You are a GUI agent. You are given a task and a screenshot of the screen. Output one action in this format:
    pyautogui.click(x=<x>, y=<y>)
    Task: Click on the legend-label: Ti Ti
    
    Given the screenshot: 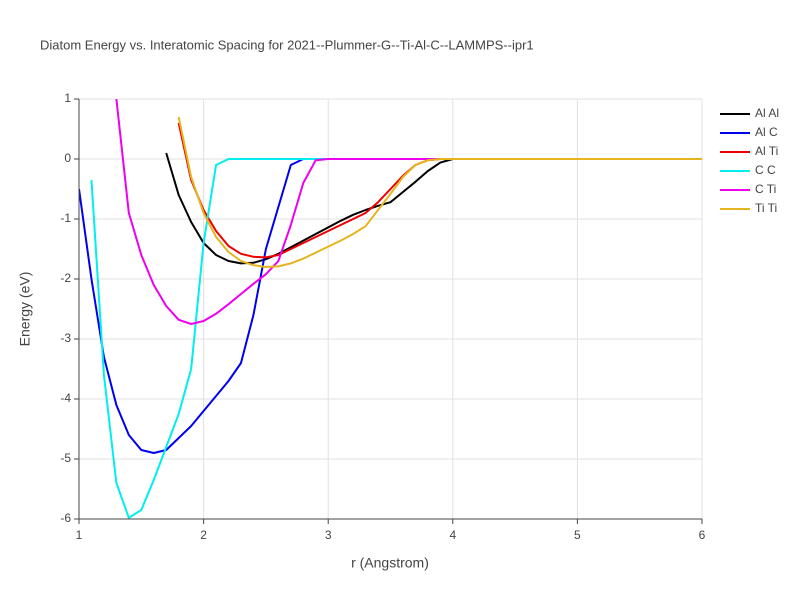 What is the action you would take?
    pyautogui.click(x=766, y=208)
    